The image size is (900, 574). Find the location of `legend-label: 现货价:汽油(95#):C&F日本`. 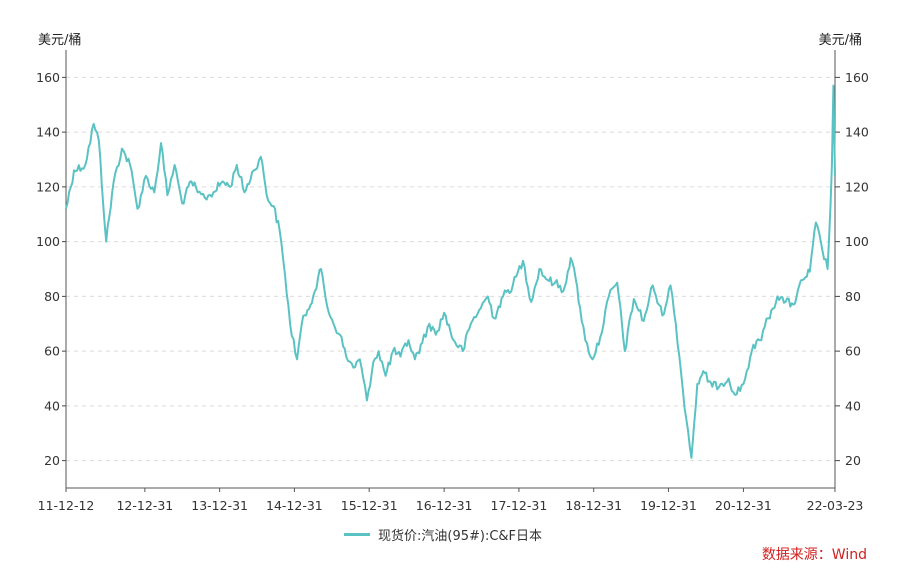

legend-label: 现货价:汽油(95#):C&F日本 is located at coordinates (460, 536).